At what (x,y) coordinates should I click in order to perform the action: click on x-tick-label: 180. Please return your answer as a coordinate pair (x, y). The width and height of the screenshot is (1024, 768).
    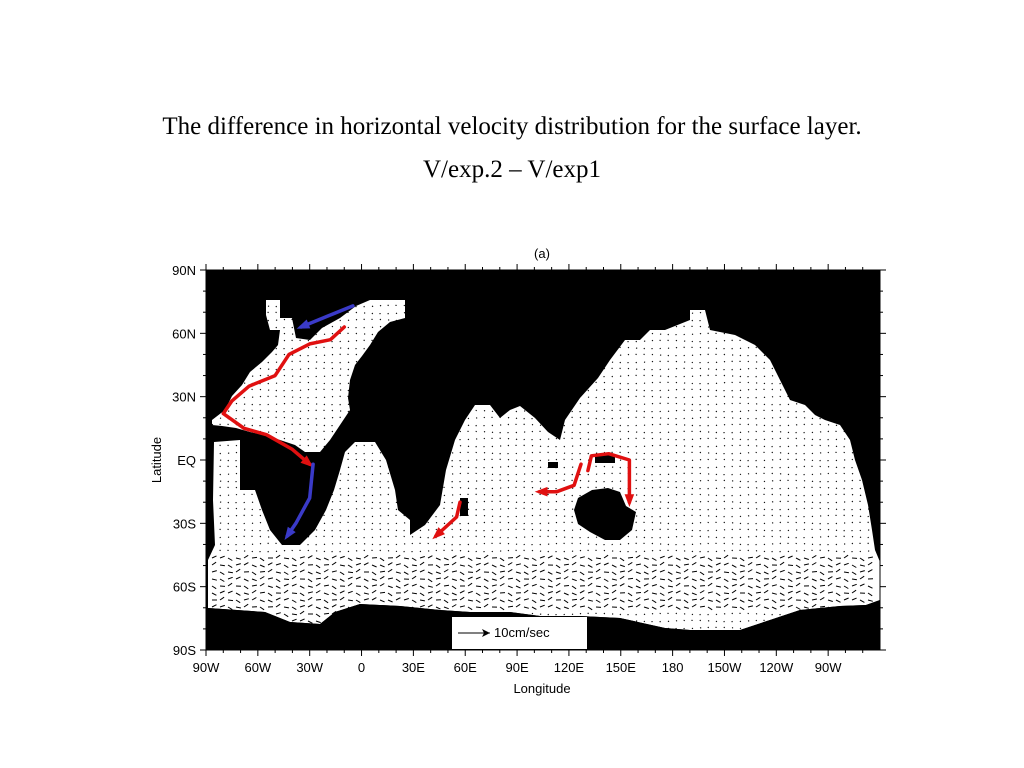
    Looking at the image, I should click on (673, 667).